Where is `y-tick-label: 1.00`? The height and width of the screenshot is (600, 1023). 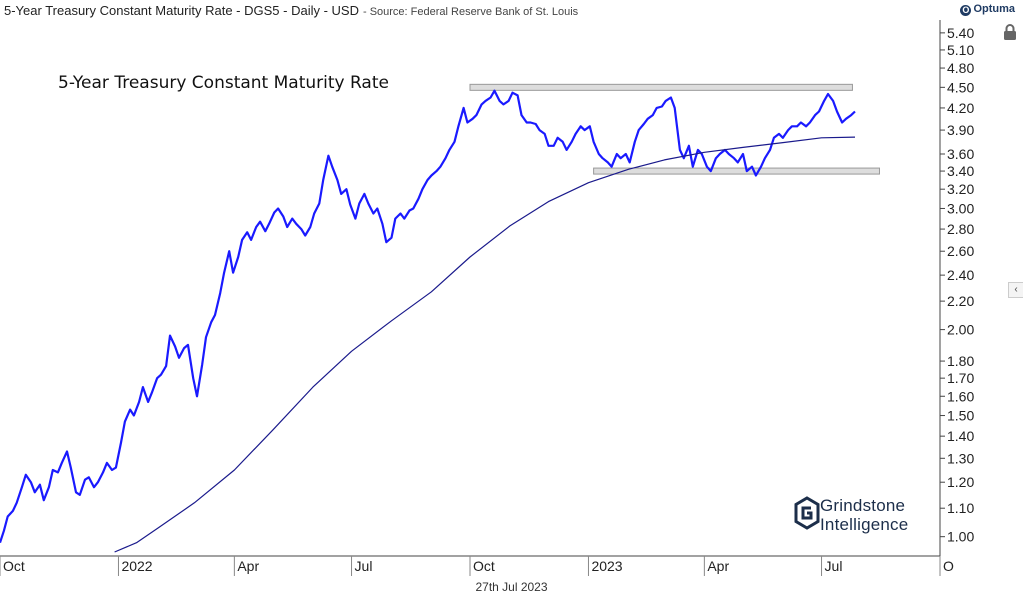
y-tick-label: 1.00 is located at coordinates (960, 537).